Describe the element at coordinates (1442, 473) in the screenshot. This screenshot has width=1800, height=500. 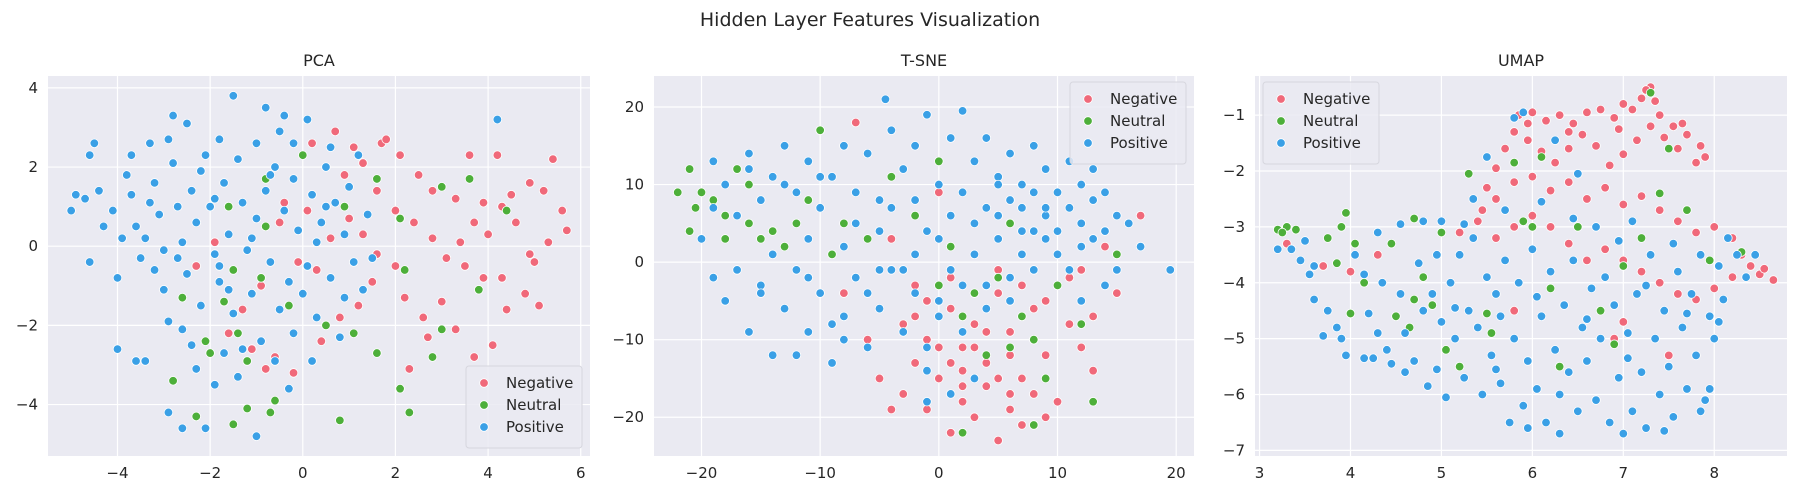
I see `x-tick-label: 5` at that location.